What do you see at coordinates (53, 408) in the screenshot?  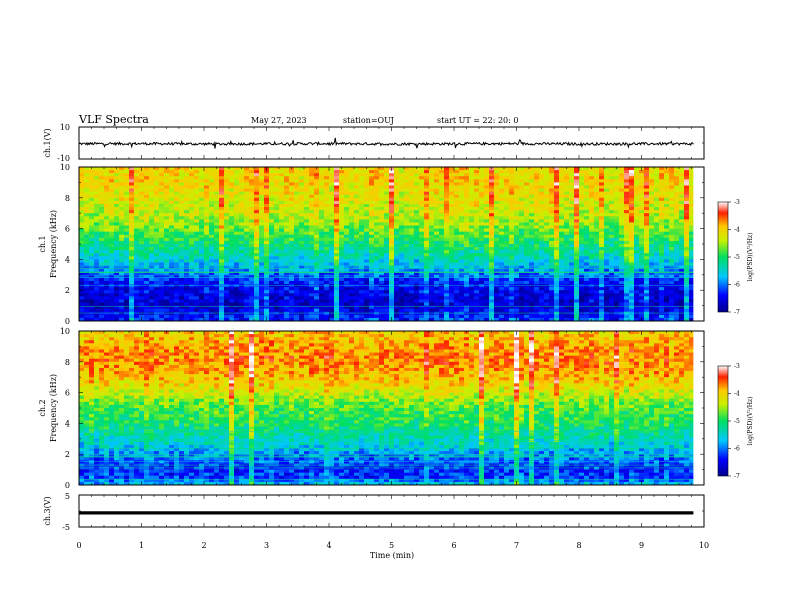 I see `ch2-spec-ylabel-2: Frequency (kHz)` at bounding box center [53, 408].